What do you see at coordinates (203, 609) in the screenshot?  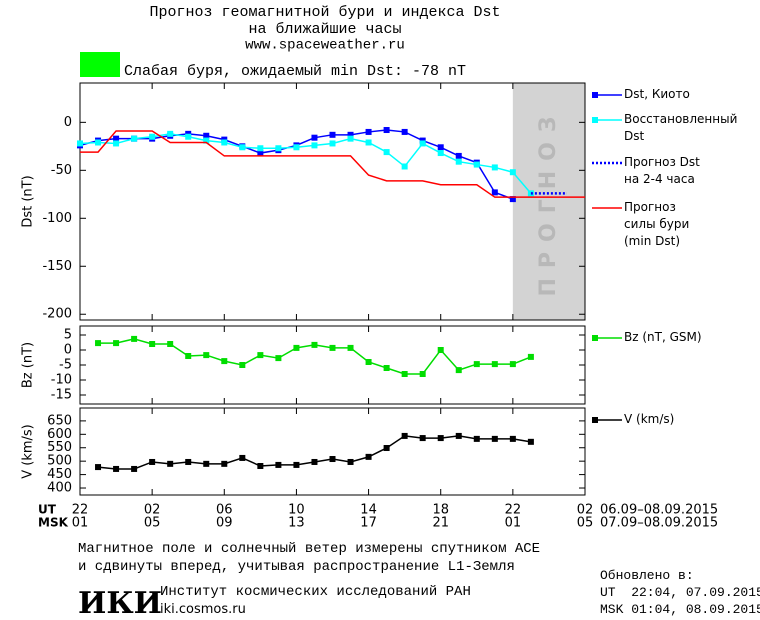 I see `institute-url: iki.cosmos.ru` at bounding box center [203, 609].